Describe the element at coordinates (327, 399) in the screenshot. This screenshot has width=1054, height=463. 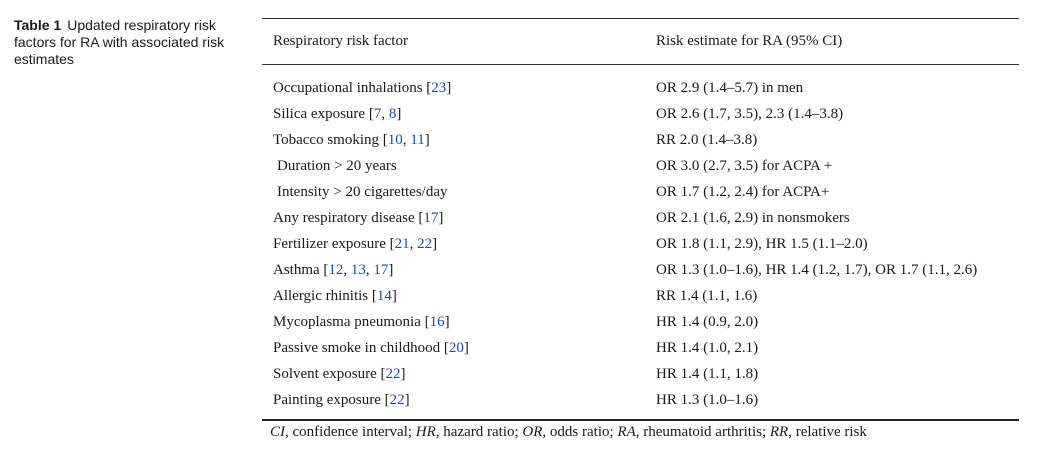
I see `risk-factor-name: Painting exposure` at that location.